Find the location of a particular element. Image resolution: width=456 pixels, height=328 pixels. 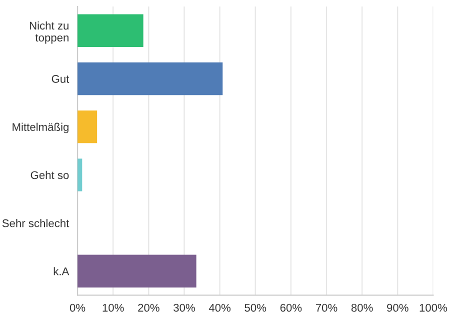

y-tick-label: Gut is located at coordinates (61, 78).